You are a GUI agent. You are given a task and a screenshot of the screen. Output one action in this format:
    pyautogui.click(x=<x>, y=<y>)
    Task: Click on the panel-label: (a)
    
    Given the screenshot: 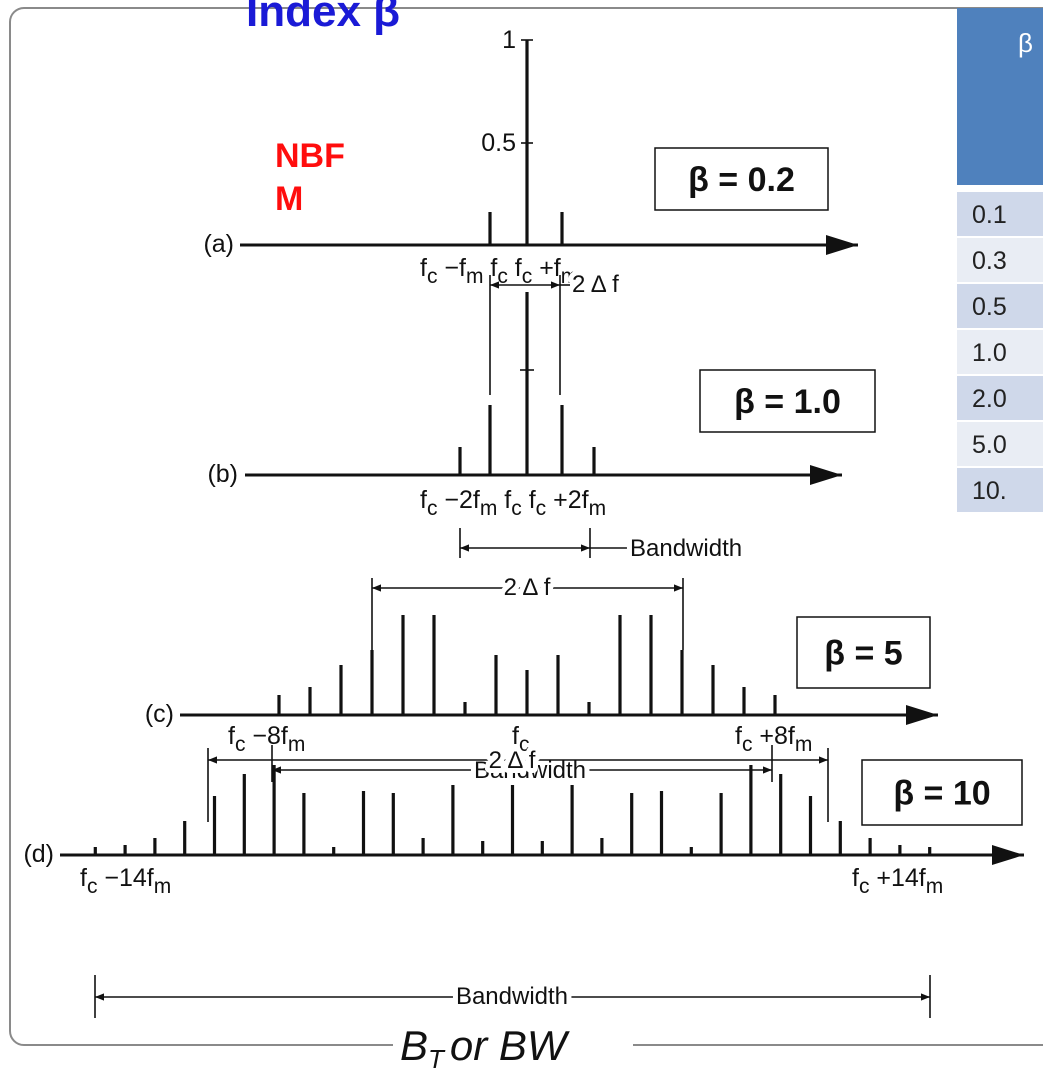 What is the action you would take?
    pyautogui.click(x=218, y=244)
    